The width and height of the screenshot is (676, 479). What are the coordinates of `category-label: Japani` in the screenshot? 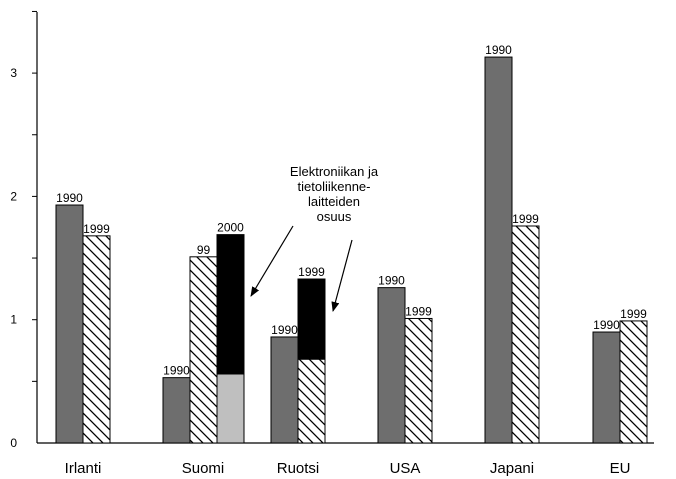 It's located at (512, 468).